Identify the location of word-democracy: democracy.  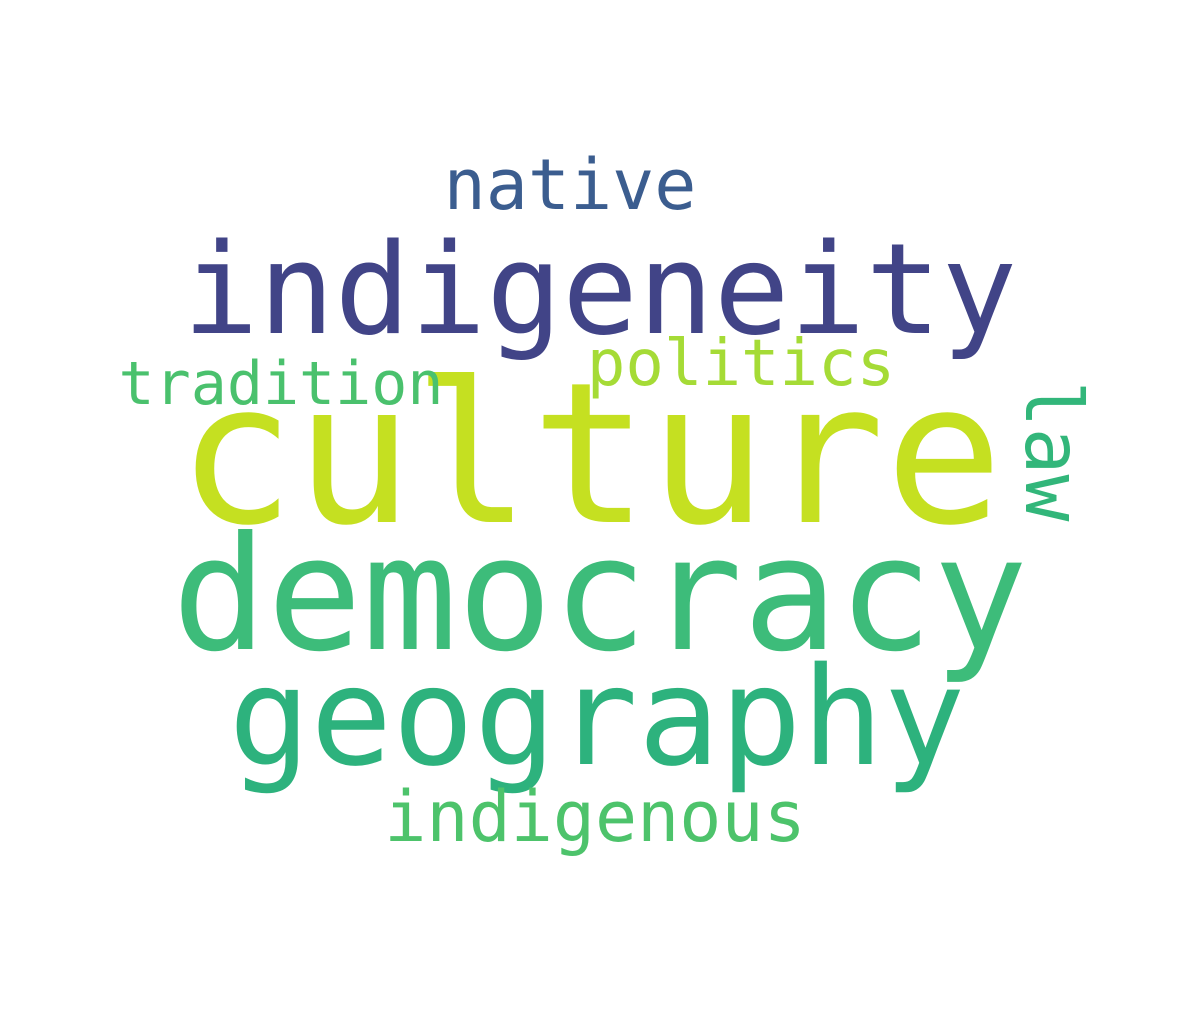
(600, 595).